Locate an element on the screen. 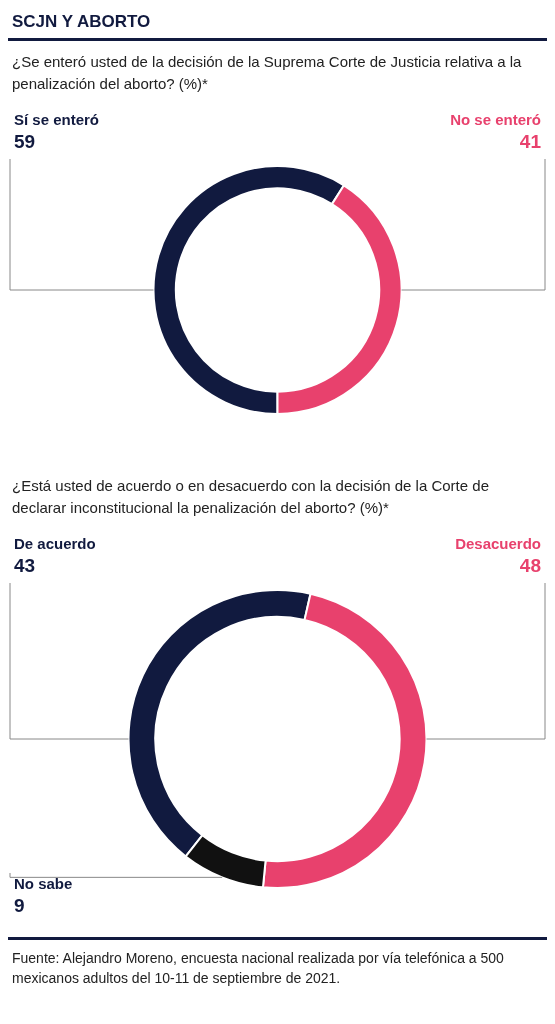 The width and height of the screenshot is (555, 1024). data-label: 43 is located at coordinates (25, 565).